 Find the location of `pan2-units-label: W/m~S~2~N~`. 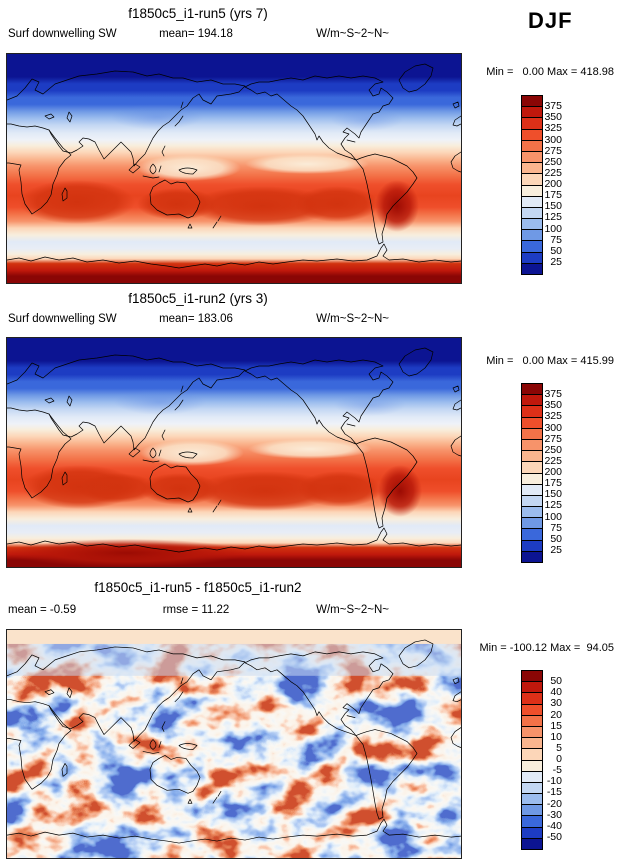

pan2-units-label: W/m~S~2~N~ is located at coordinates (352, 319).